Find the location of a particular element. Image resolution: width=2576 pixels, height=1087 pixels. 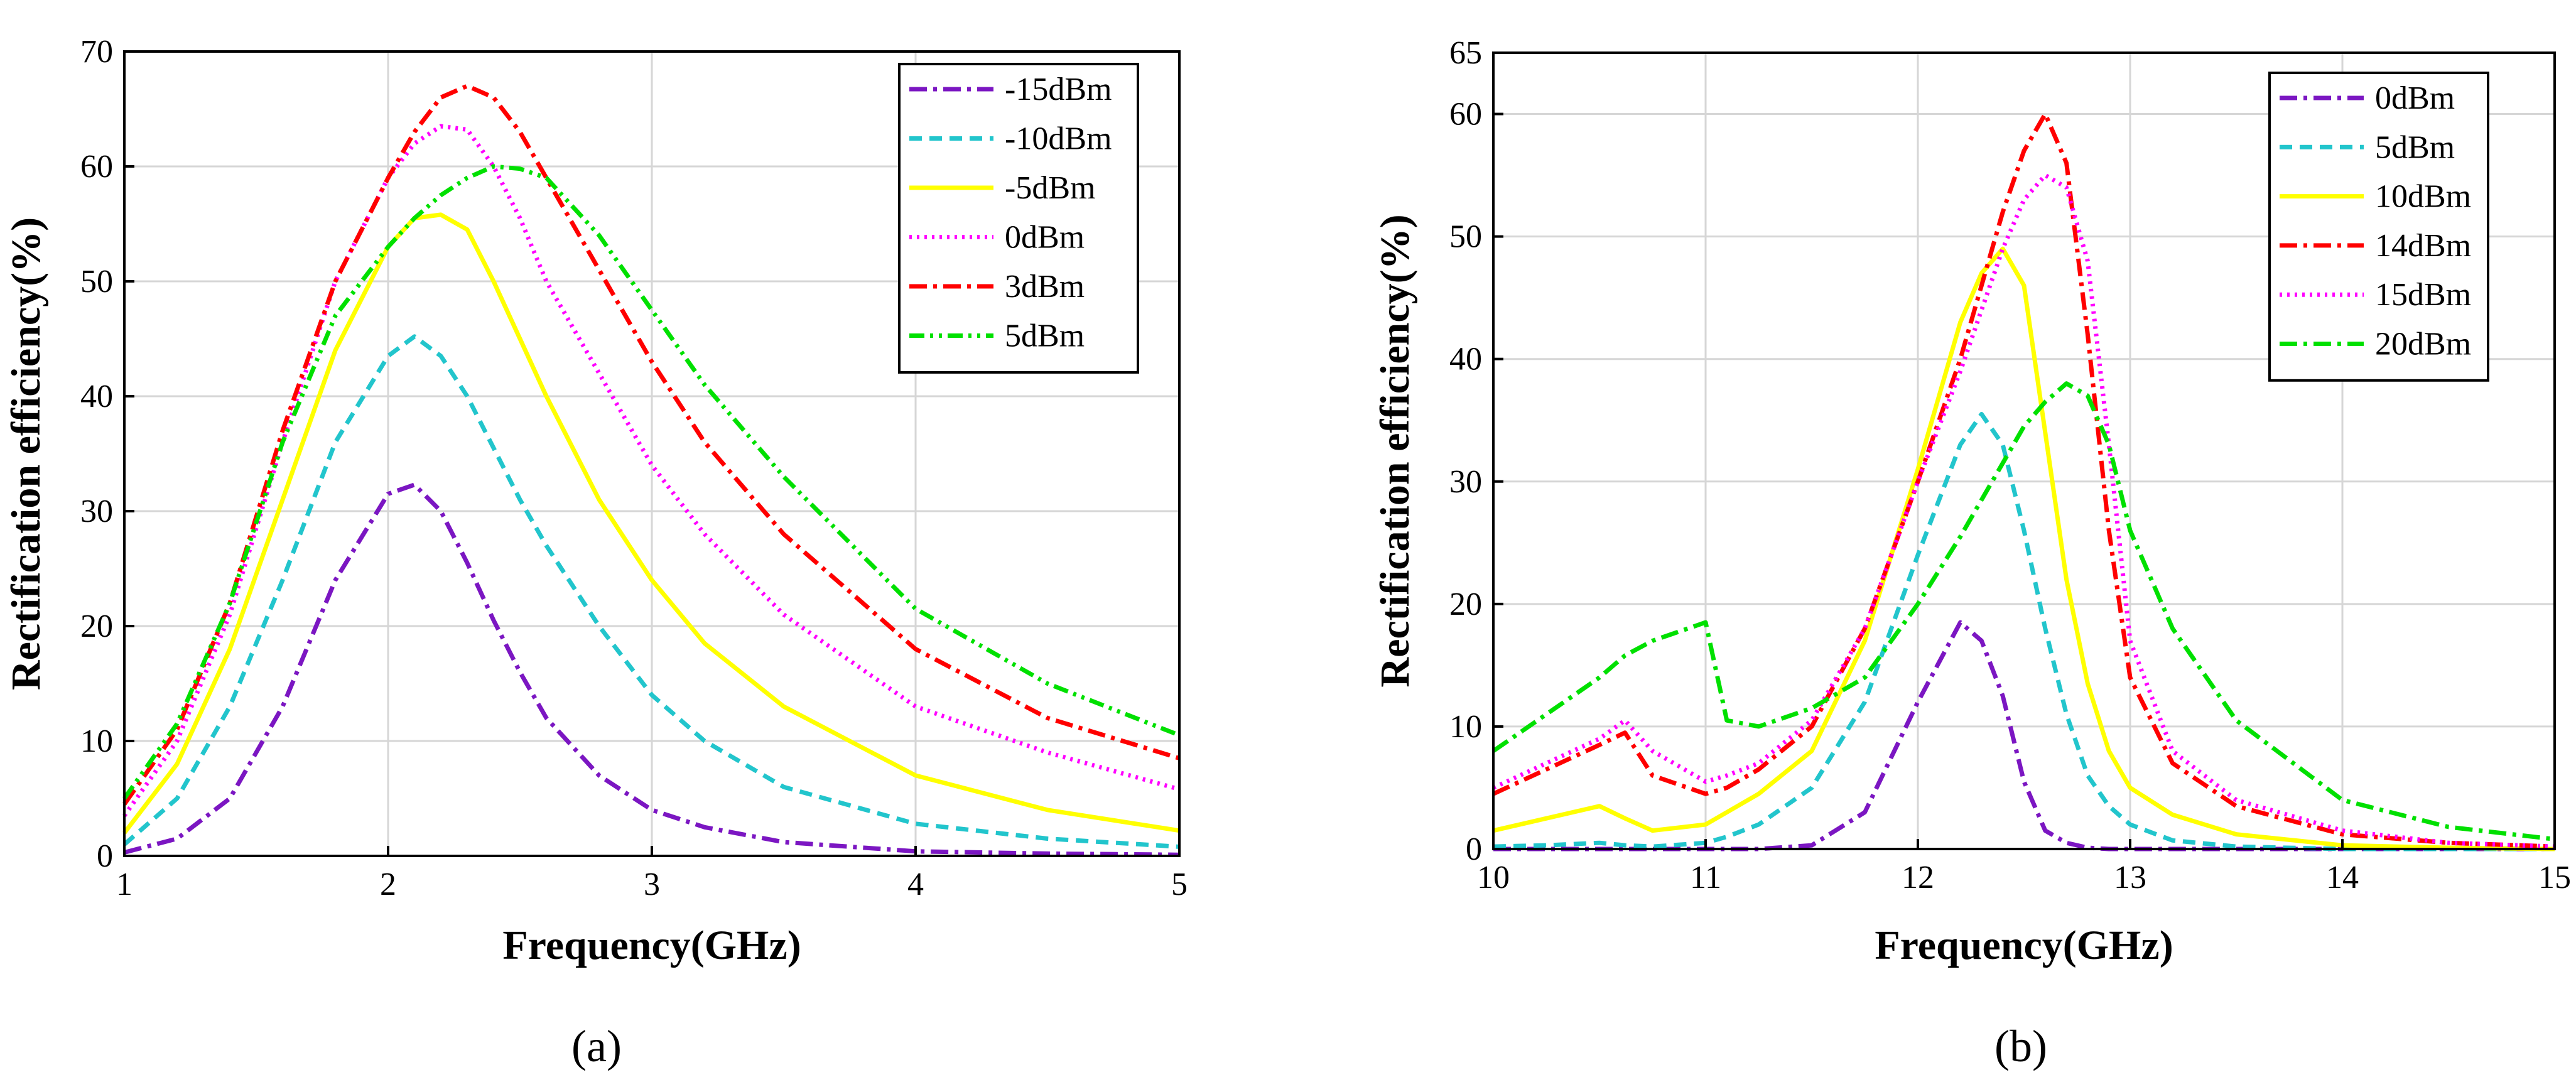

legend-label: 15dBm is located at coordinates (2423, 295).